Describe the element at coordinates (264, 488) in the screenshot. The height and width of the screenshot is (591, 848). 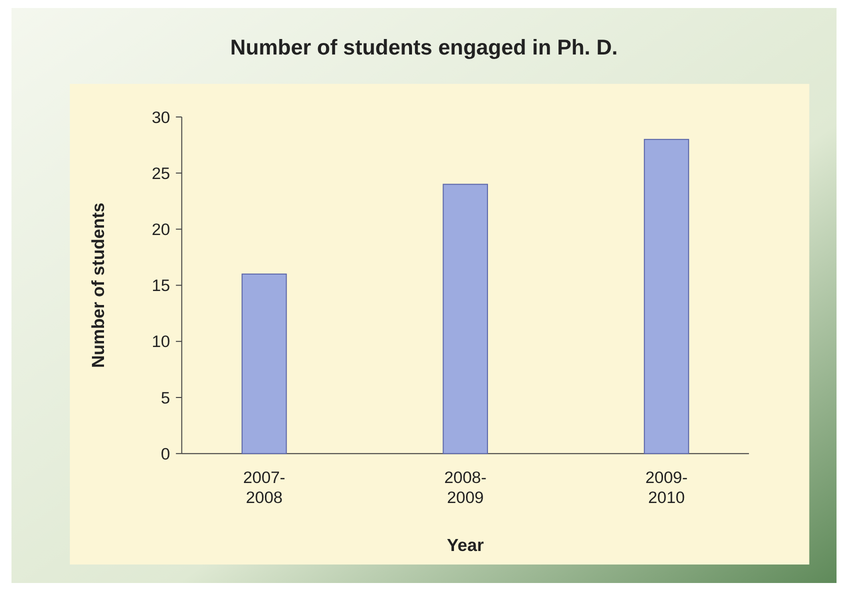
I see `x-tick-label: 2007-2008` at that location.